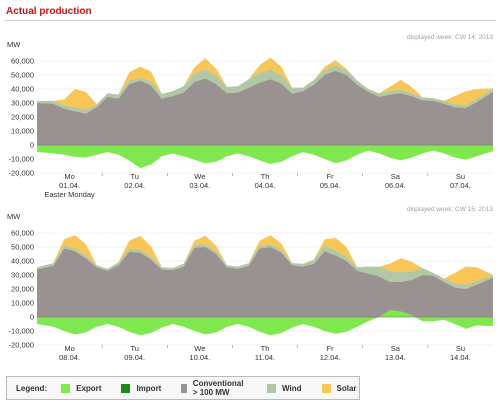 The width and height of the screenshot is (500, 407). What do you see at coordinates (218, 388) in the screenshot?
I see `legend-name-conventional: Conventional > 100 MW` at bounding box center [218, 388].